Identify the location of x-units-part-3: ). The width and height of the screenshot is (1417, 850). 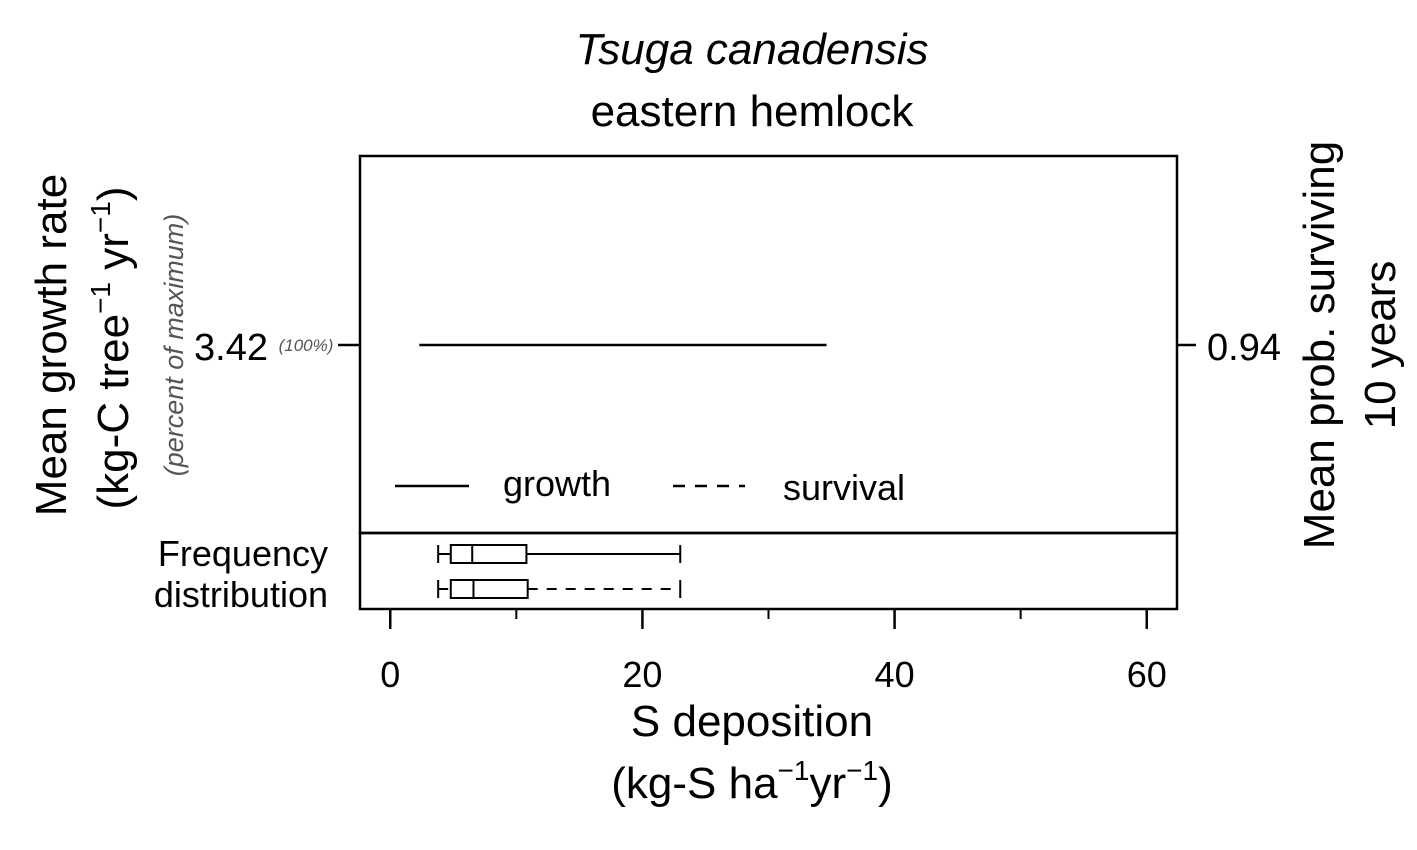
(885, 783).